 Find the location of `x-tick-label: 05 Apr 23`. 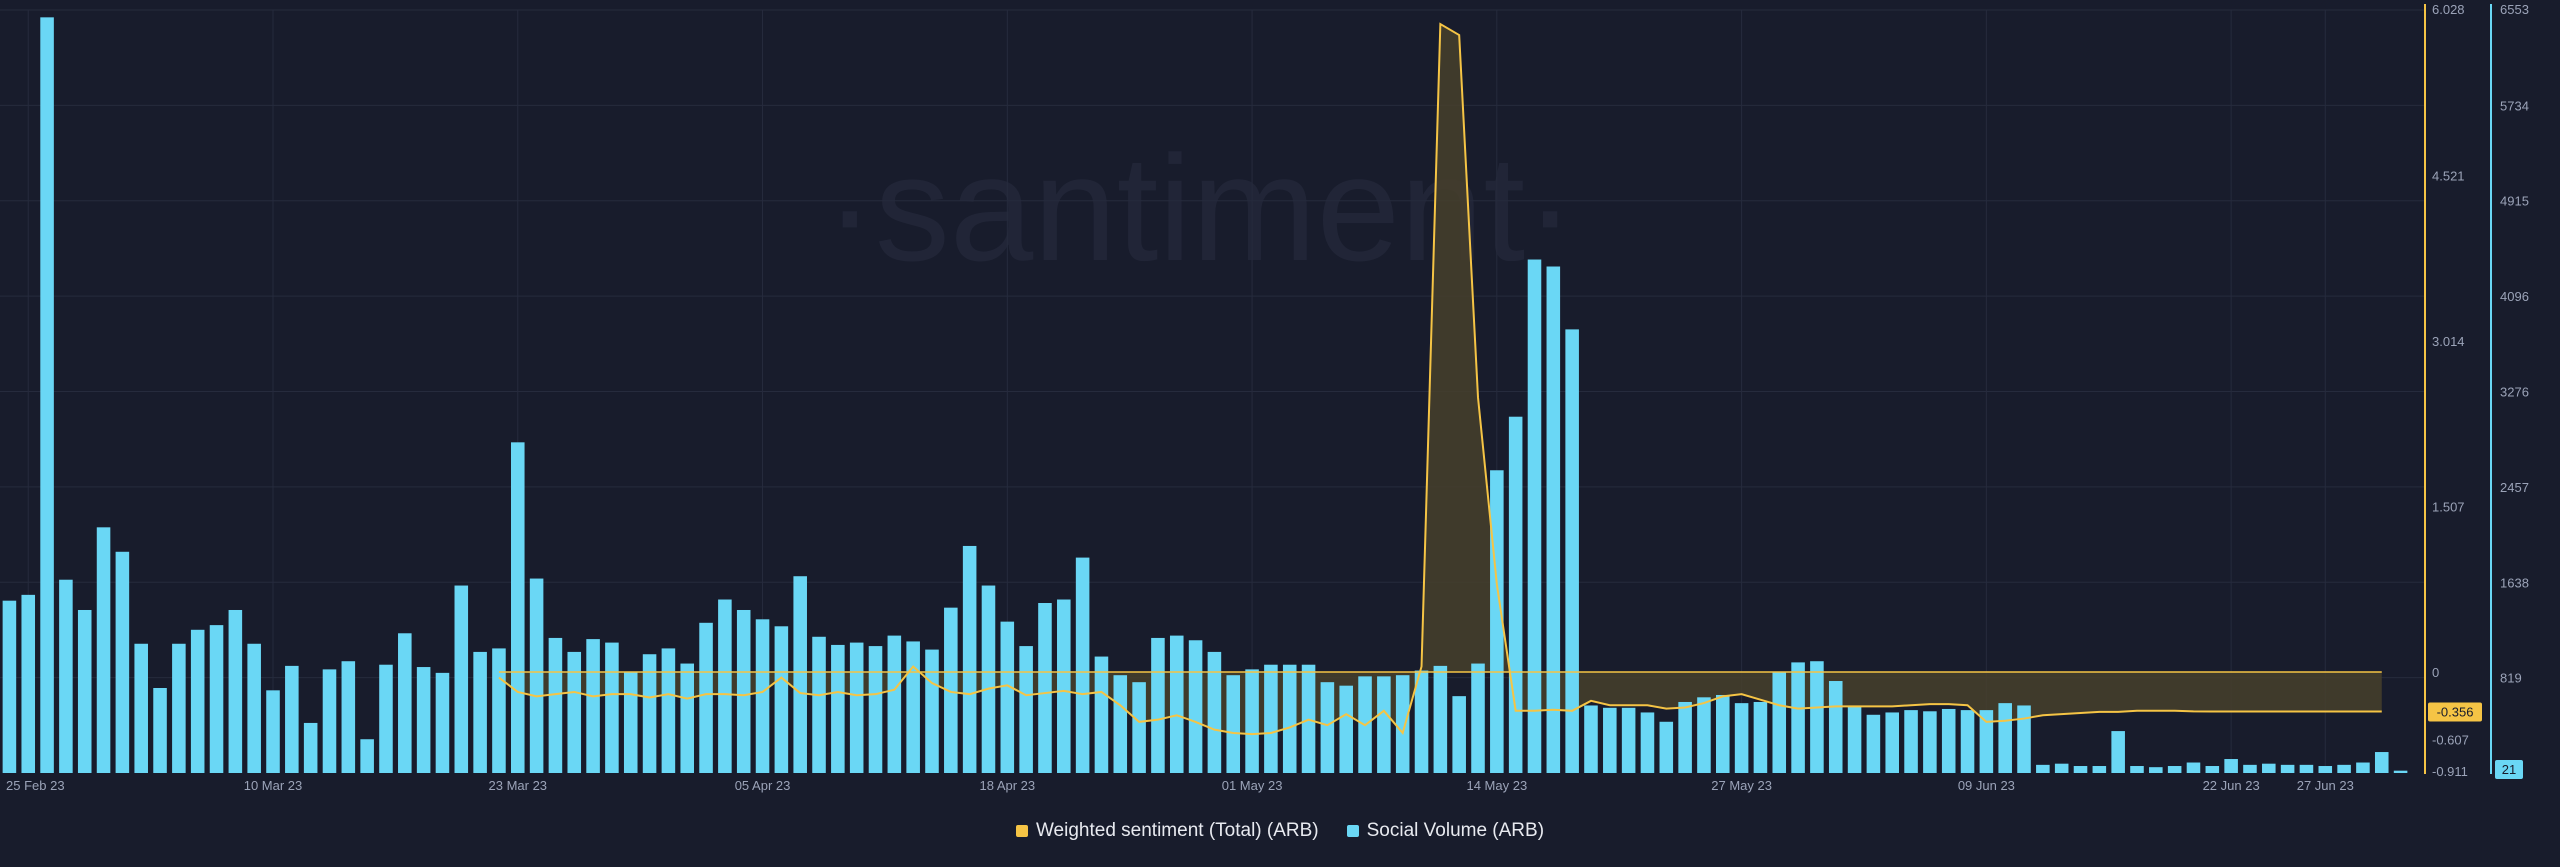

x-tick-label: 05 Apr 23 is located at coordinates (763, 785).